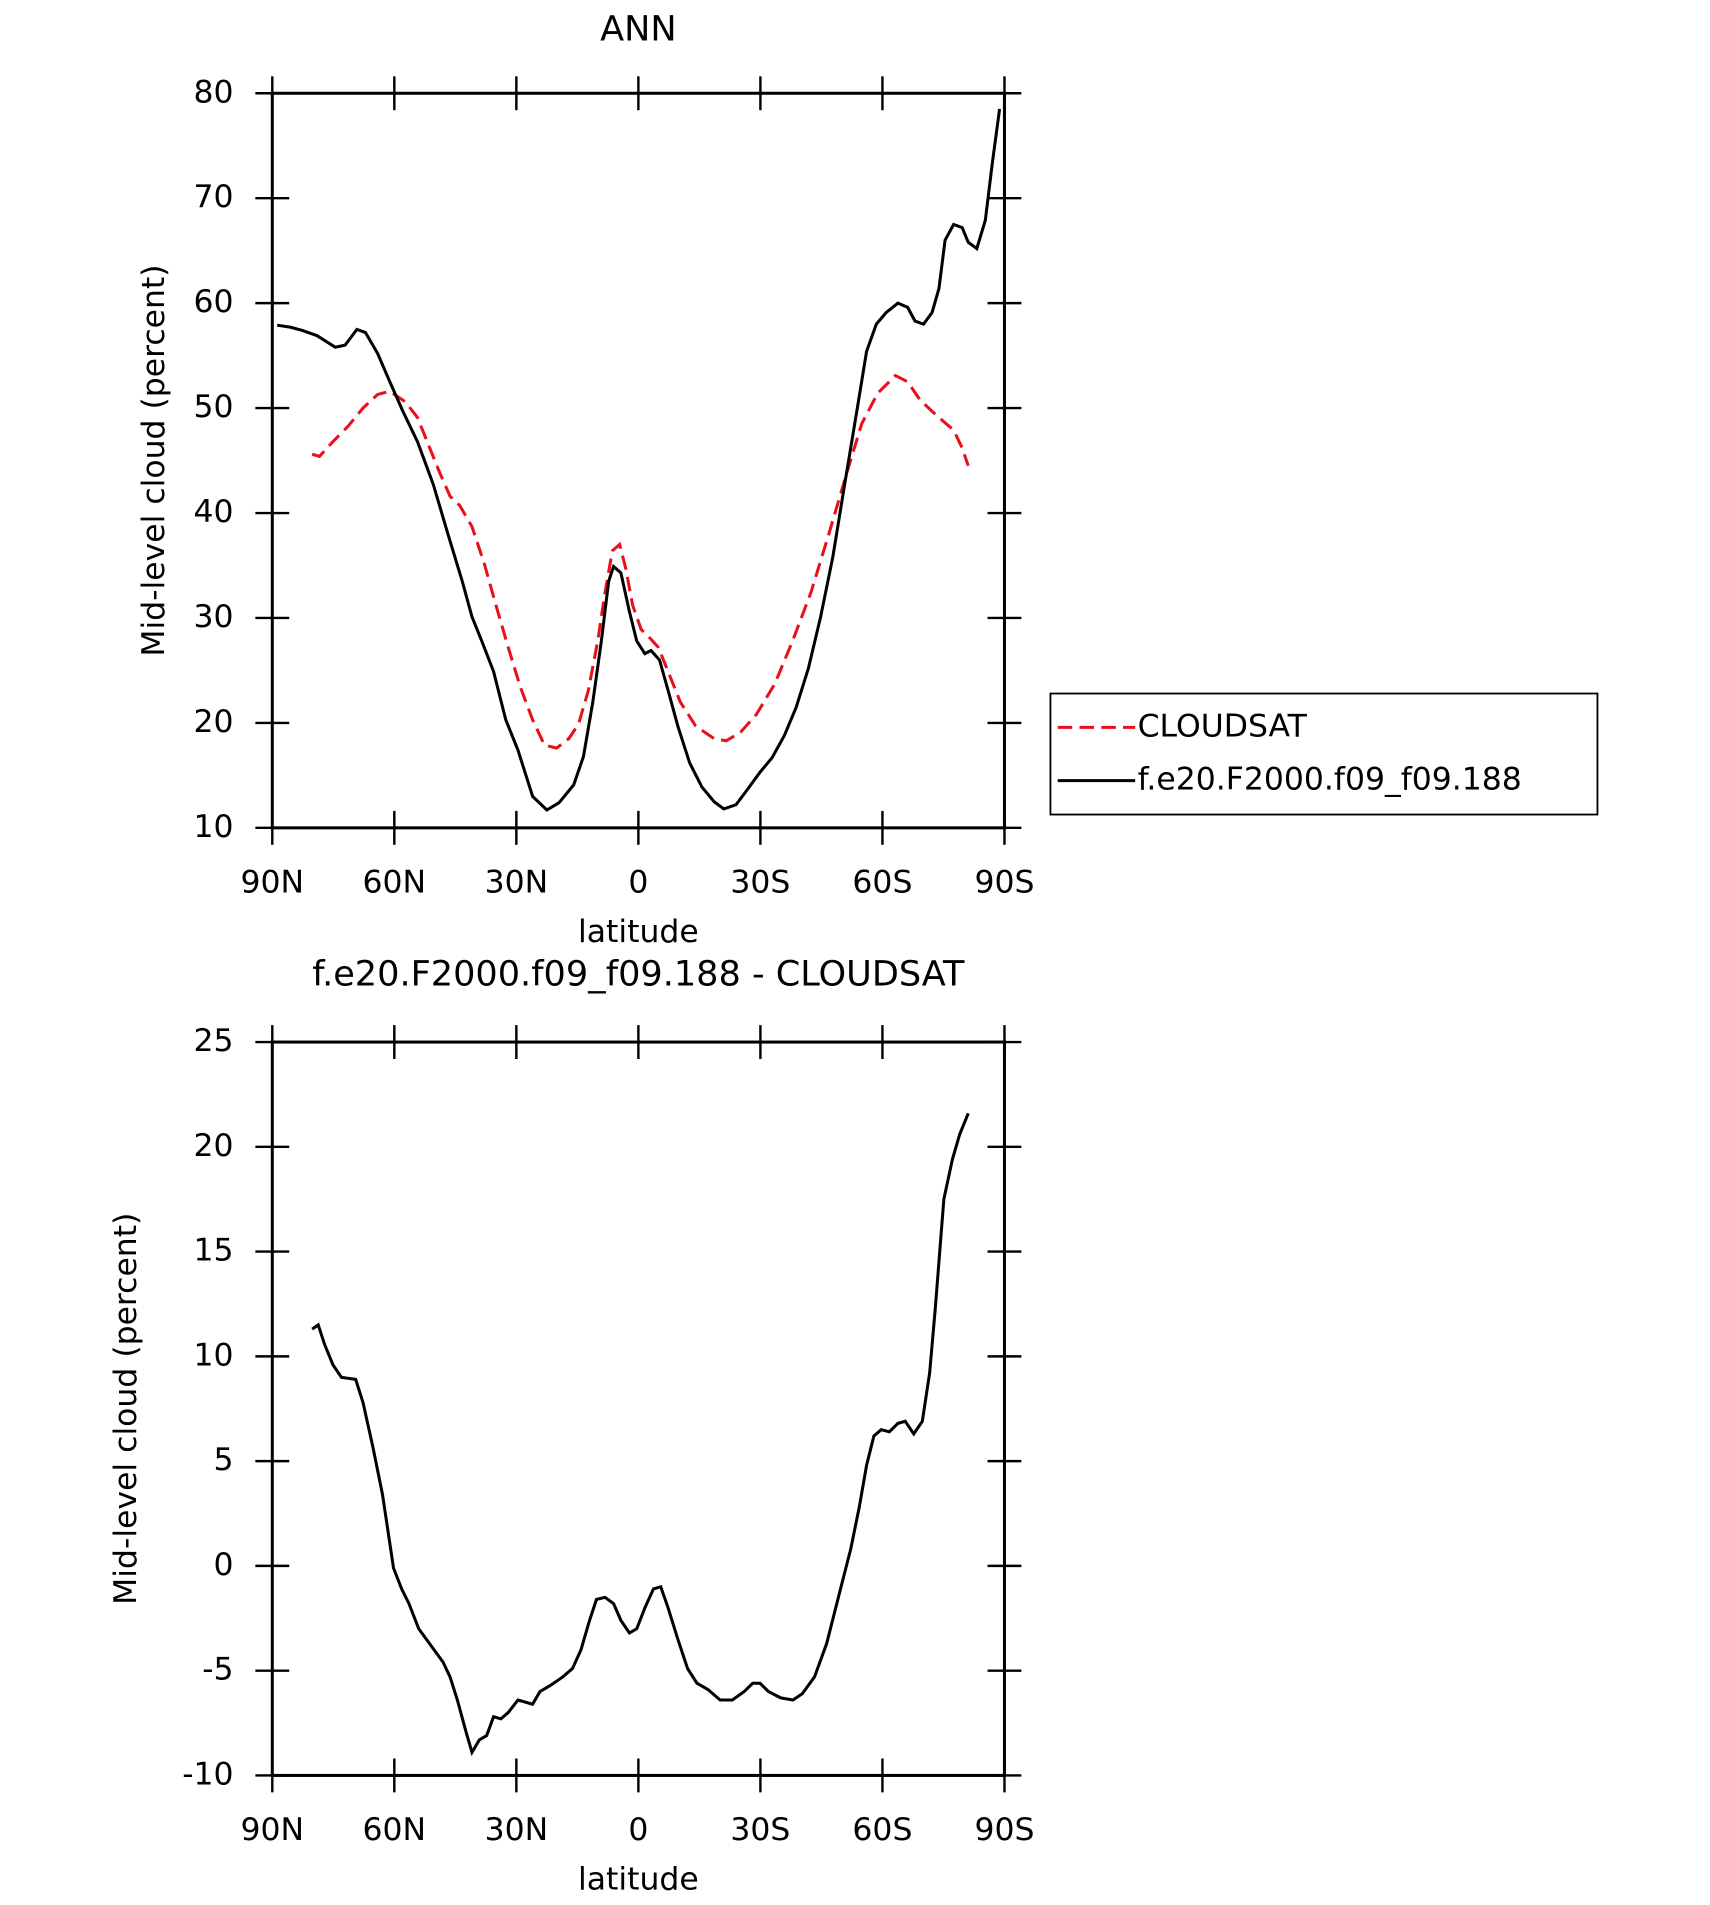 Image resolution: width=1710 pixels, height=1905 pixels. I want to click on y-tick-label: 5, so click(224, 1460).